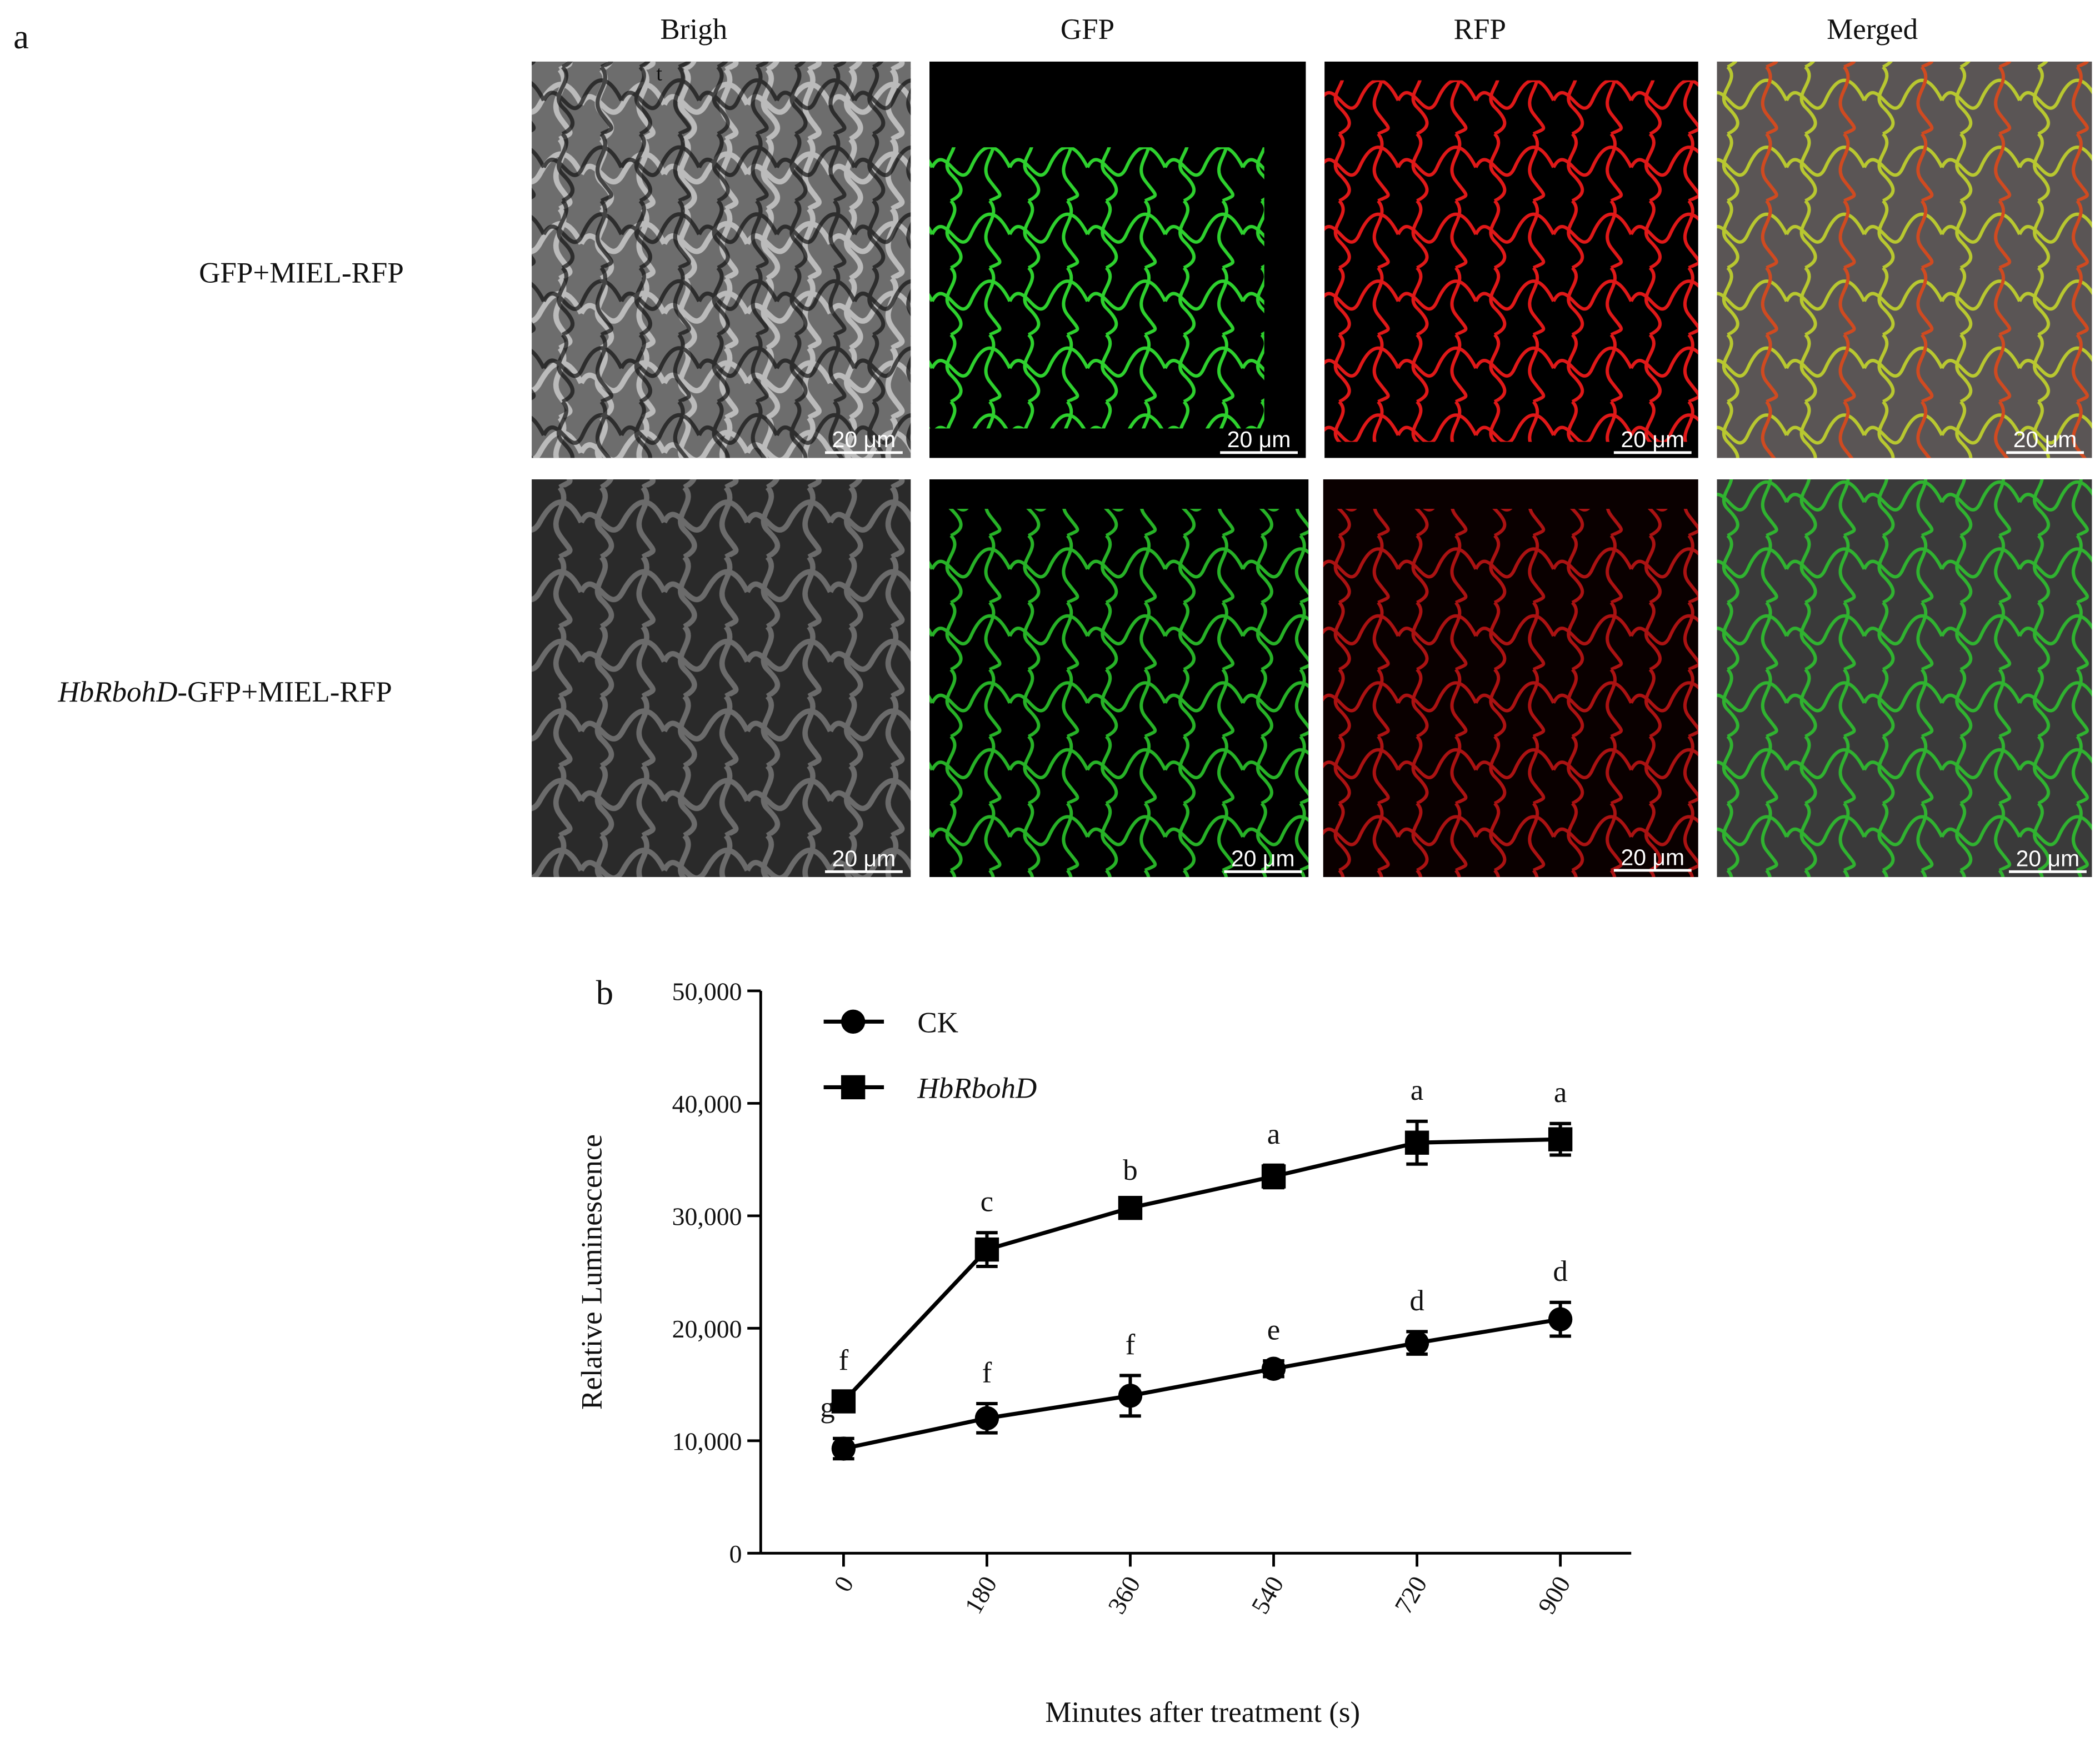 This screenshot has height=1738, width=2100. Describe the element at coordinates (707, 1442) in the screenshot. I see `y-tick-label: 10,000` at that location.